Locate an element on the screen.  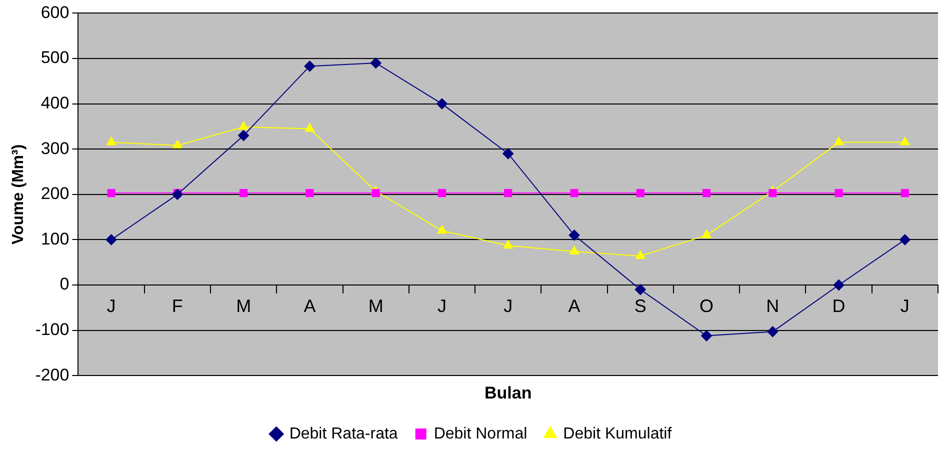
y-tick-label: 400 is located at coordinates (55, 102).